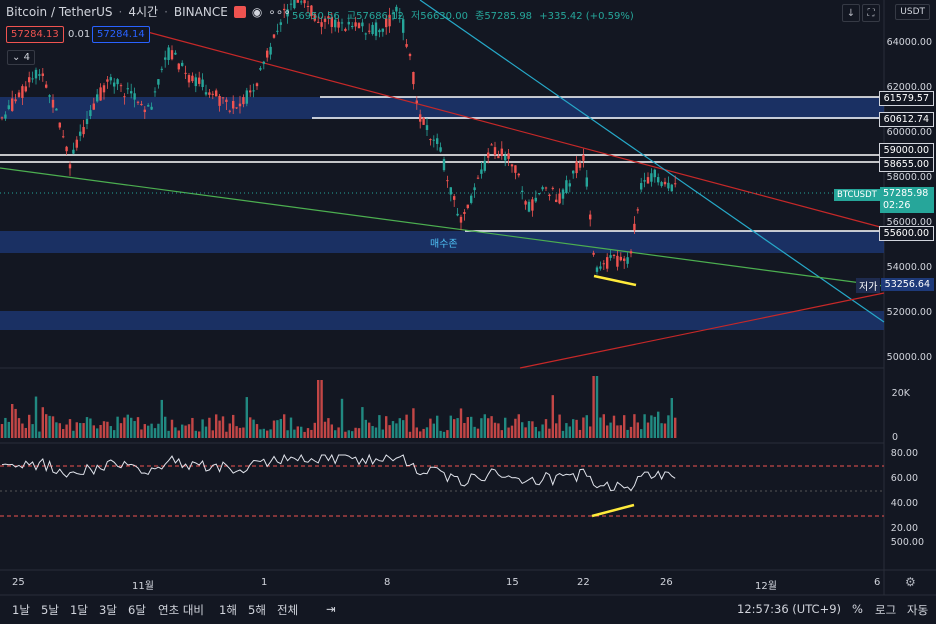 The width and height of the screenshot is (936, 624). What do you see at coordinates (918, 610) in the screenshot?
I see `auto-toggle: 자동` at bounding box center [918, 610].